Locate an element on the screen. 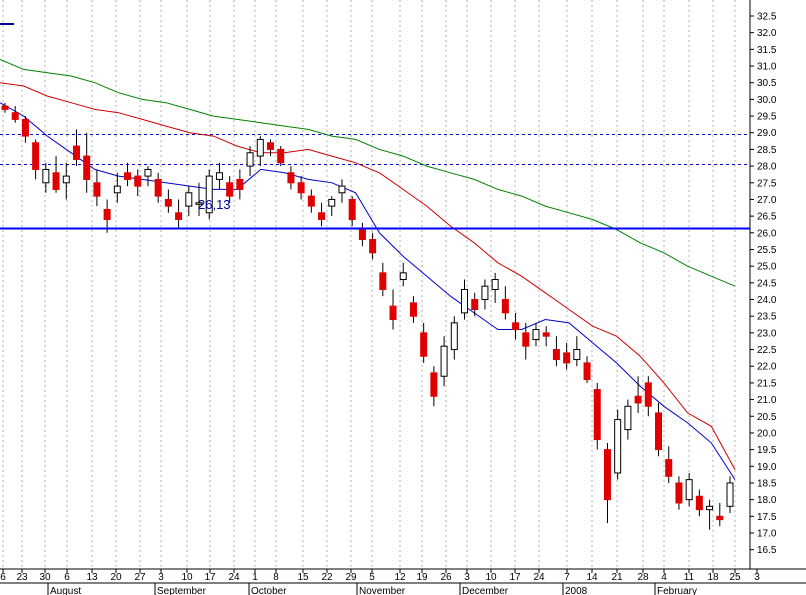 The width and height of the screenshot is (806, 595). y-tick-label: 31.5 is located at coordinates (767, 50).